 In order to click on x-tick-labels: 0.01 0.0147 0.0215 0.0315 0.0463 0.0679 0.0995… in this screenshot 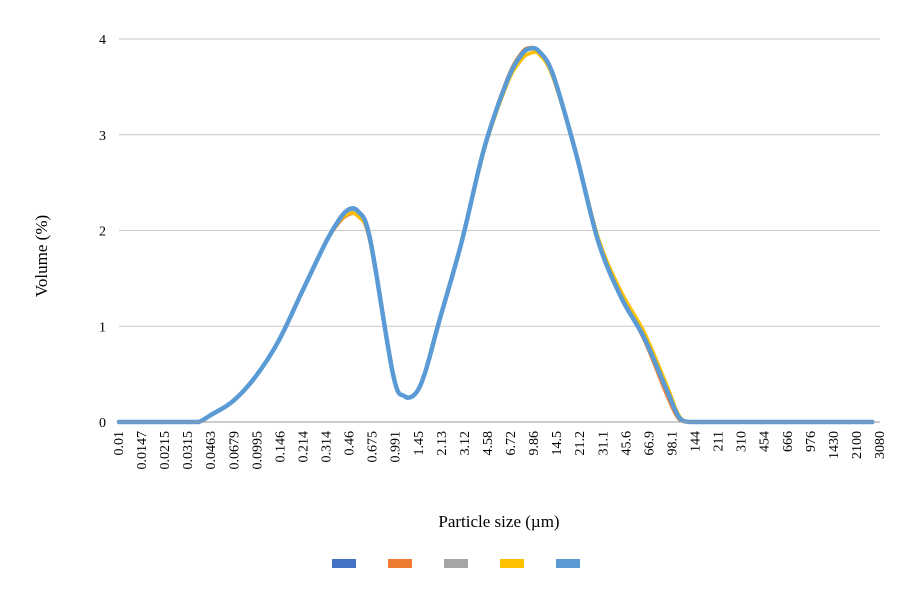, I will do `click(500, 450)`.